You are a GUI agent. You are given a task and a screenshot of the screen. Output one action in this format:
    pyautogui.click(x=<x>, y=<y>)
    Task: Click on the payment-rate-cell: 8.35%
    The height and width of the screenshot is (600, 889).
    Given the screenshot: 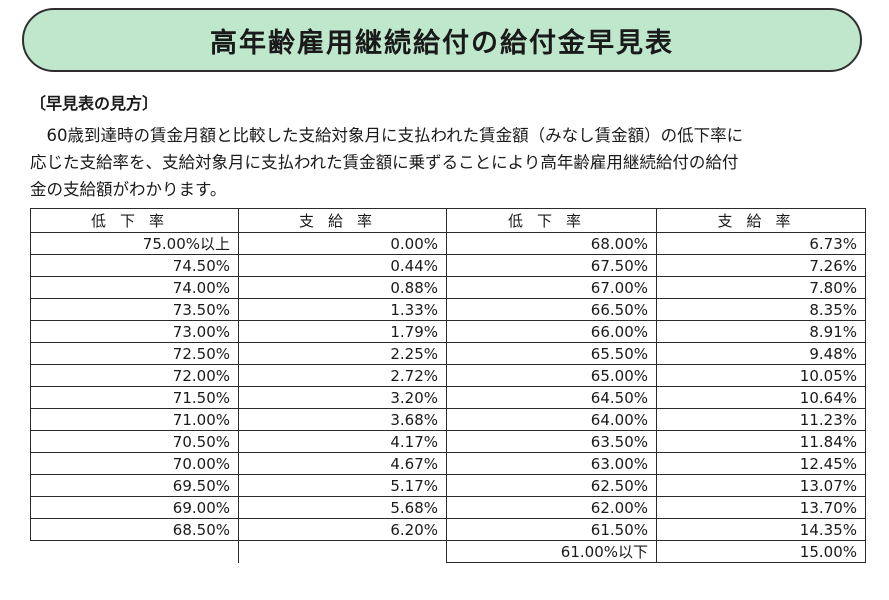 What is the action you would take?
    pyautogui.click(x=761, y=309)
    